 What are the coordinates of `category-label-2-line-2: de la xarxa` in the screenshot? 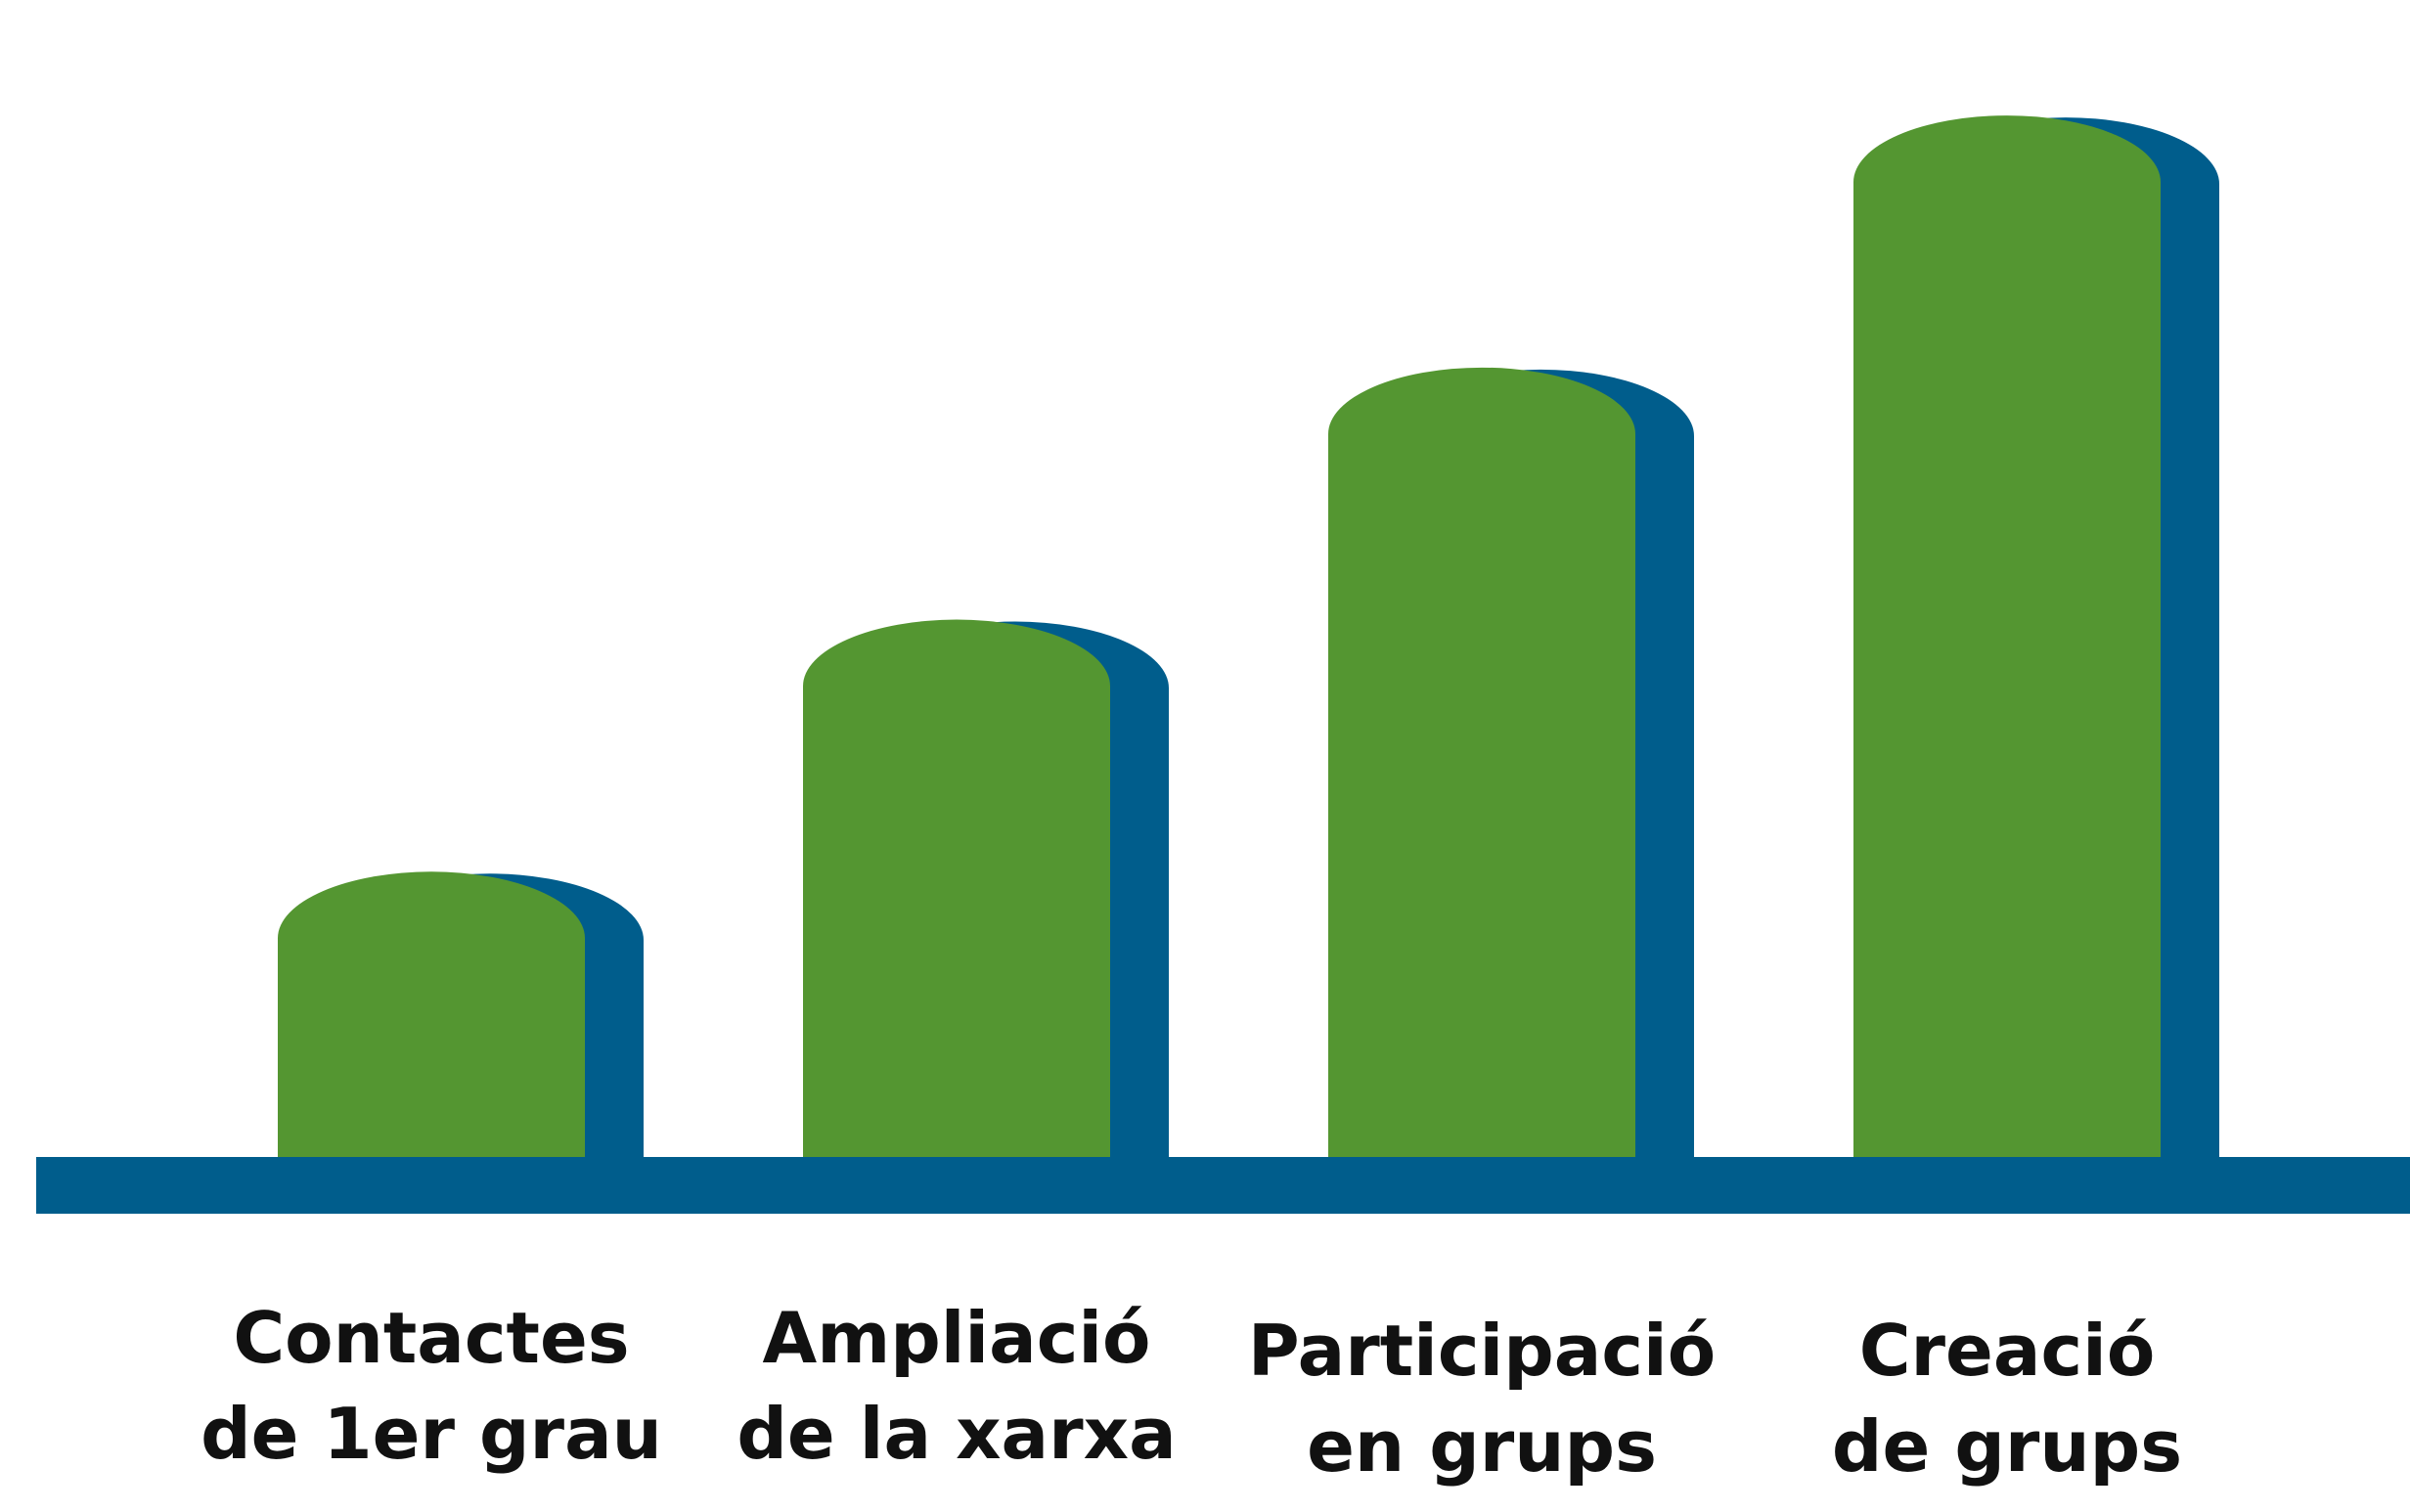 It's located at (956, 1434).